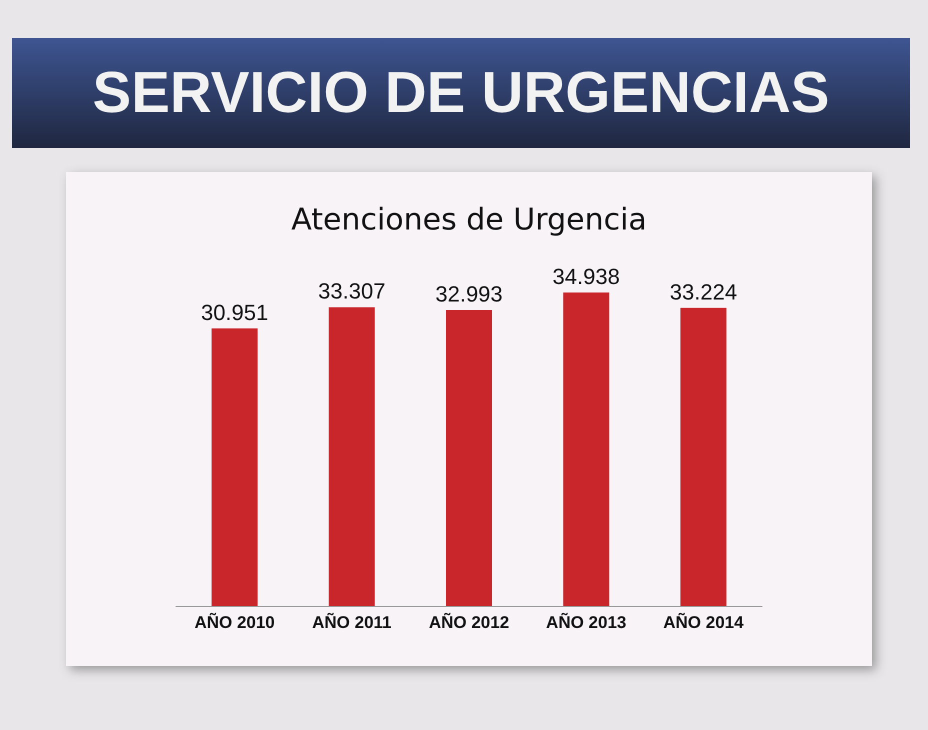 The height and width of the screenshot is (730, 928). What do you see at coordinates (234, 622) in the screenshot?
I see `x-tick-label: AÑO 2010` at bounding box center [234, 622].